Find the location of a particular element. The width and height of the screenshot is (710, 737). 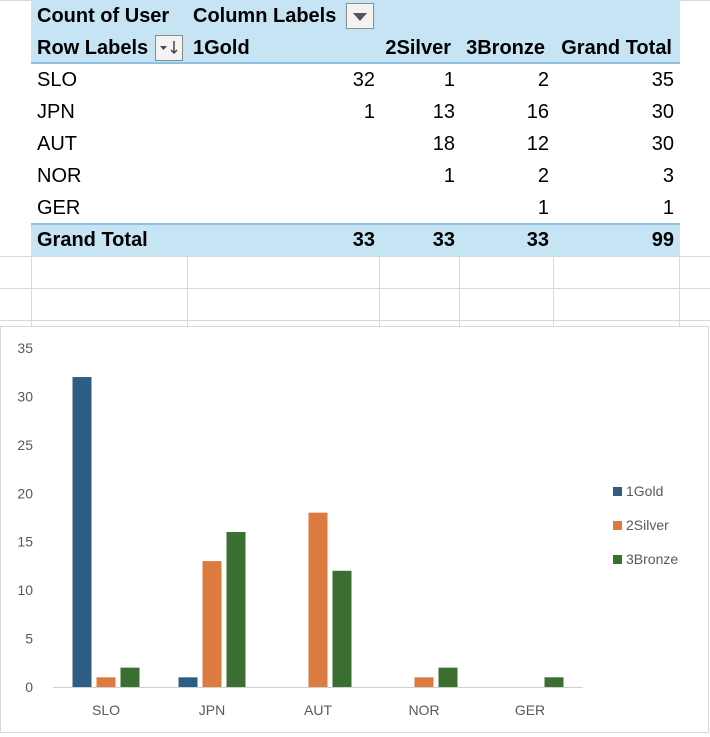

column-header-gold: 1Gold is located at coordinates (221, 48).